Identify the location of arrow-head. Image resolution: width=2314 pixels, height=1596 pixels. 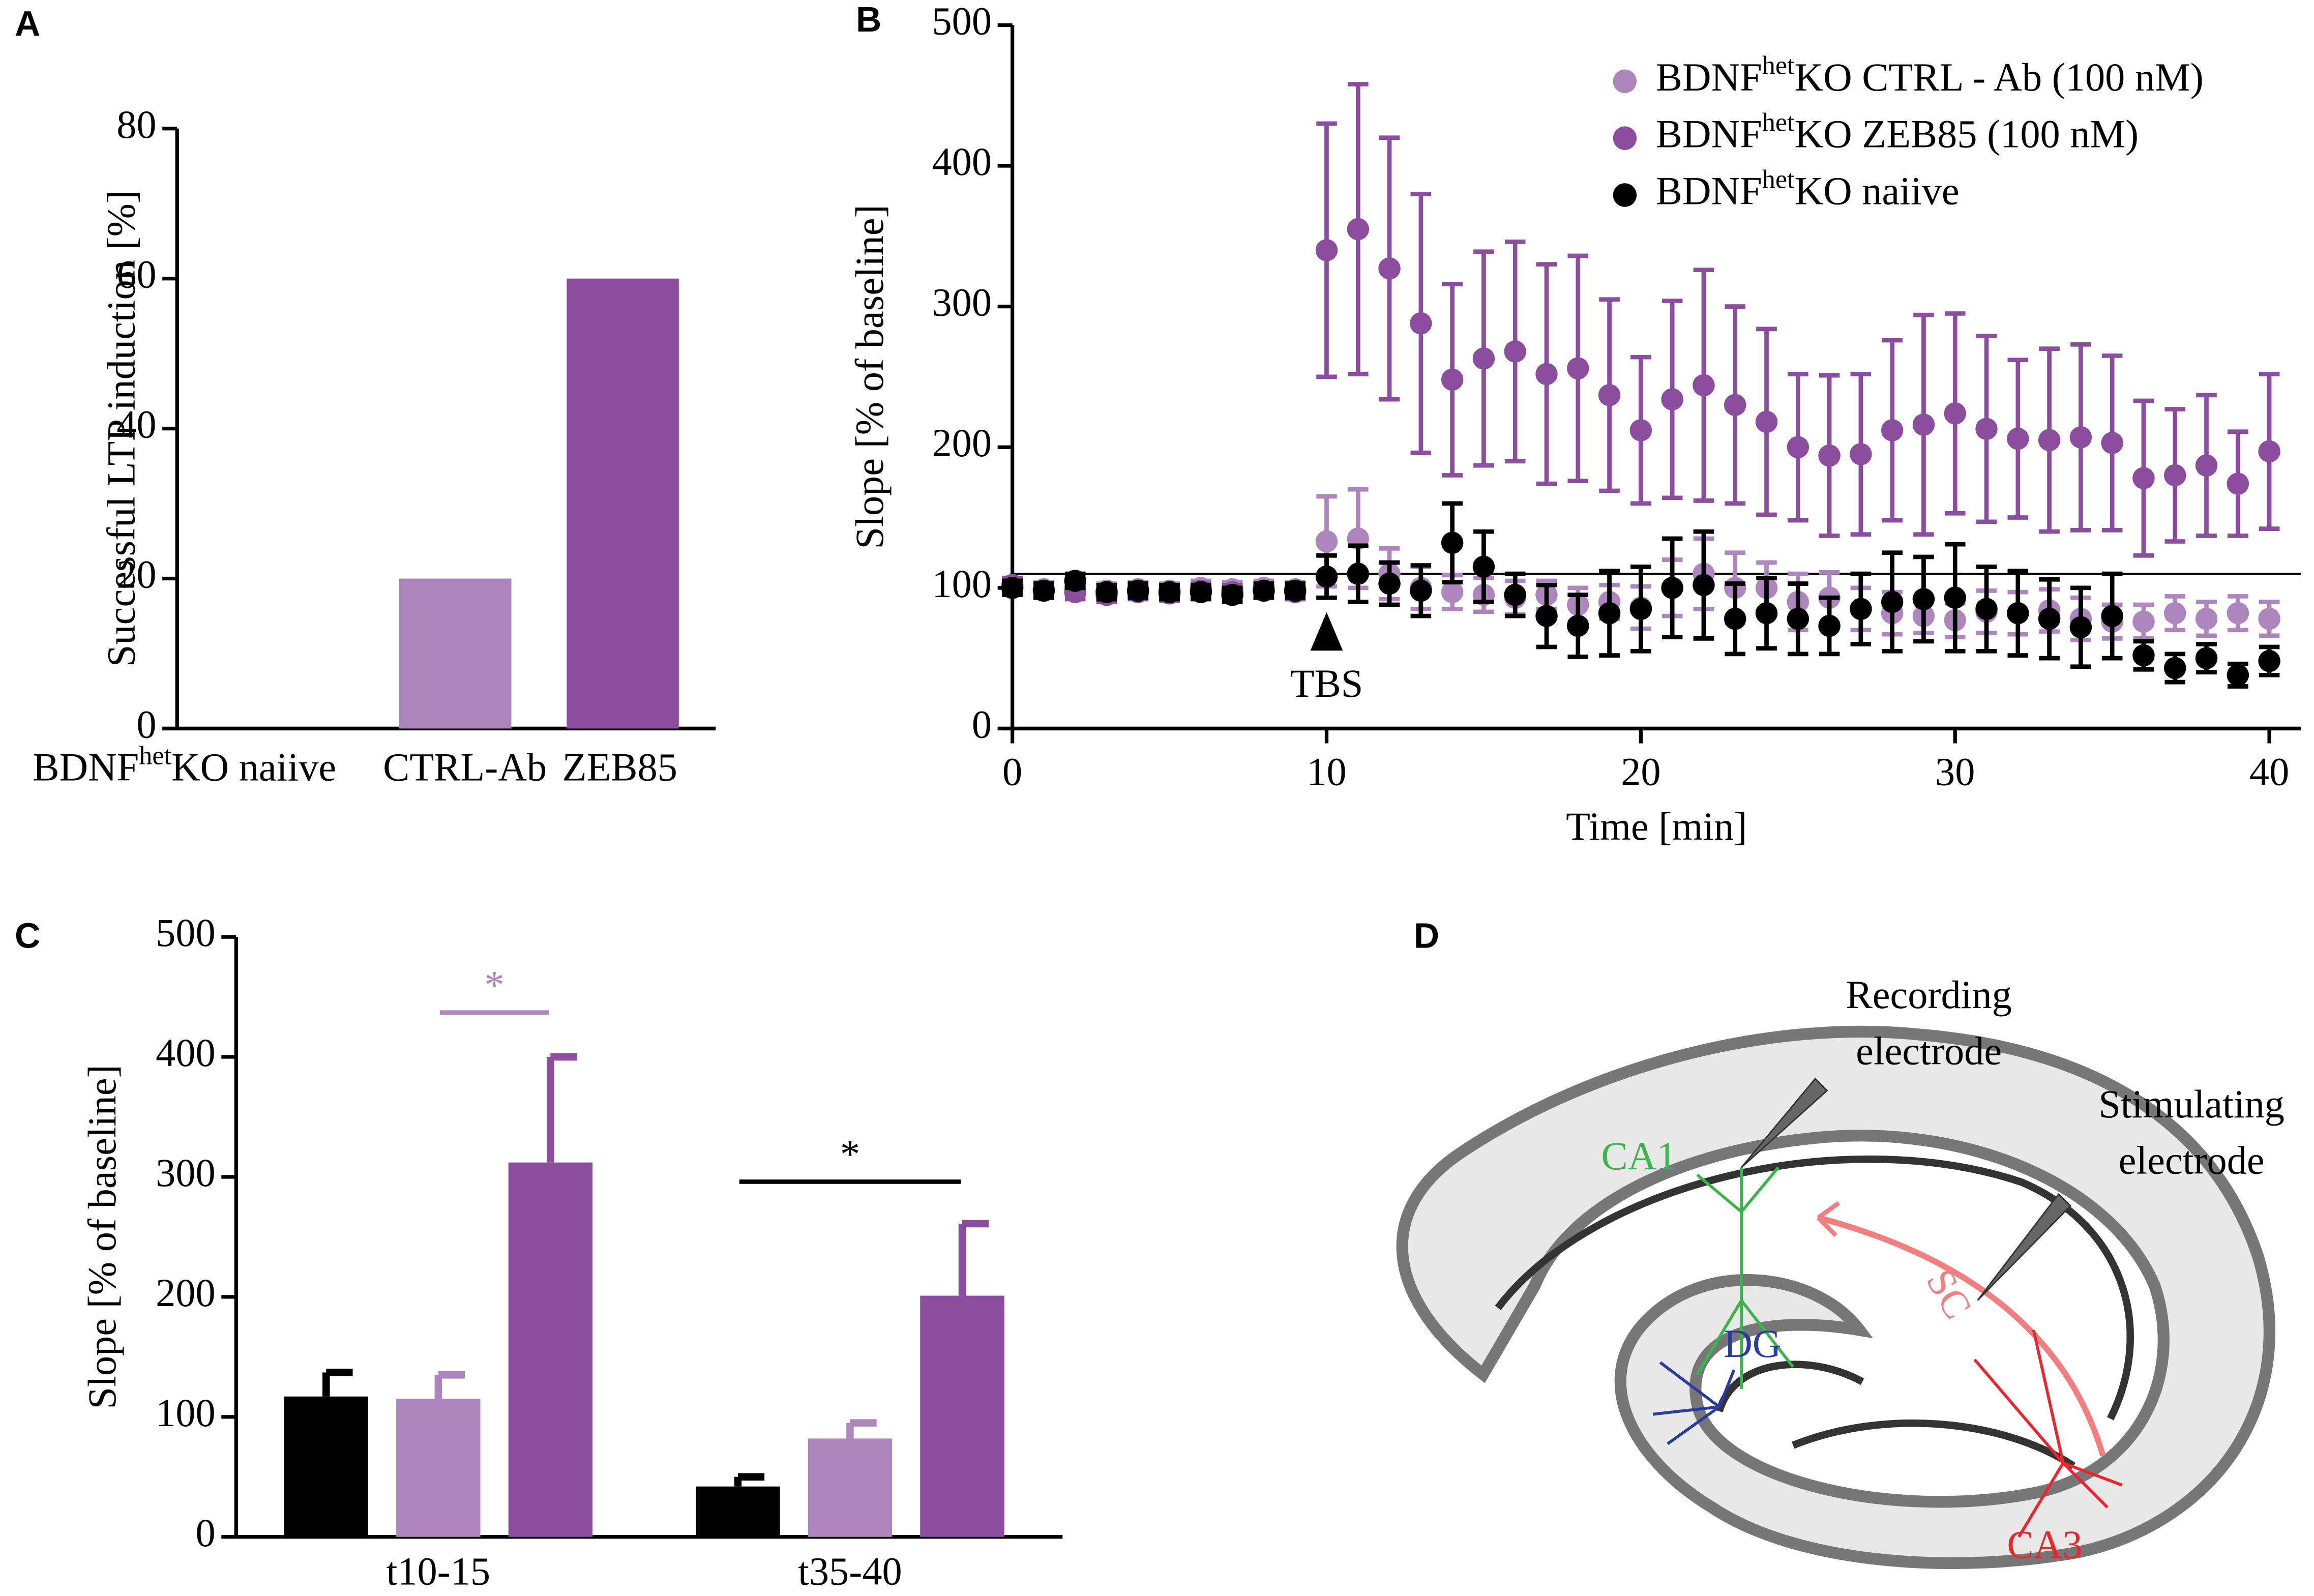
(1828, 1219).